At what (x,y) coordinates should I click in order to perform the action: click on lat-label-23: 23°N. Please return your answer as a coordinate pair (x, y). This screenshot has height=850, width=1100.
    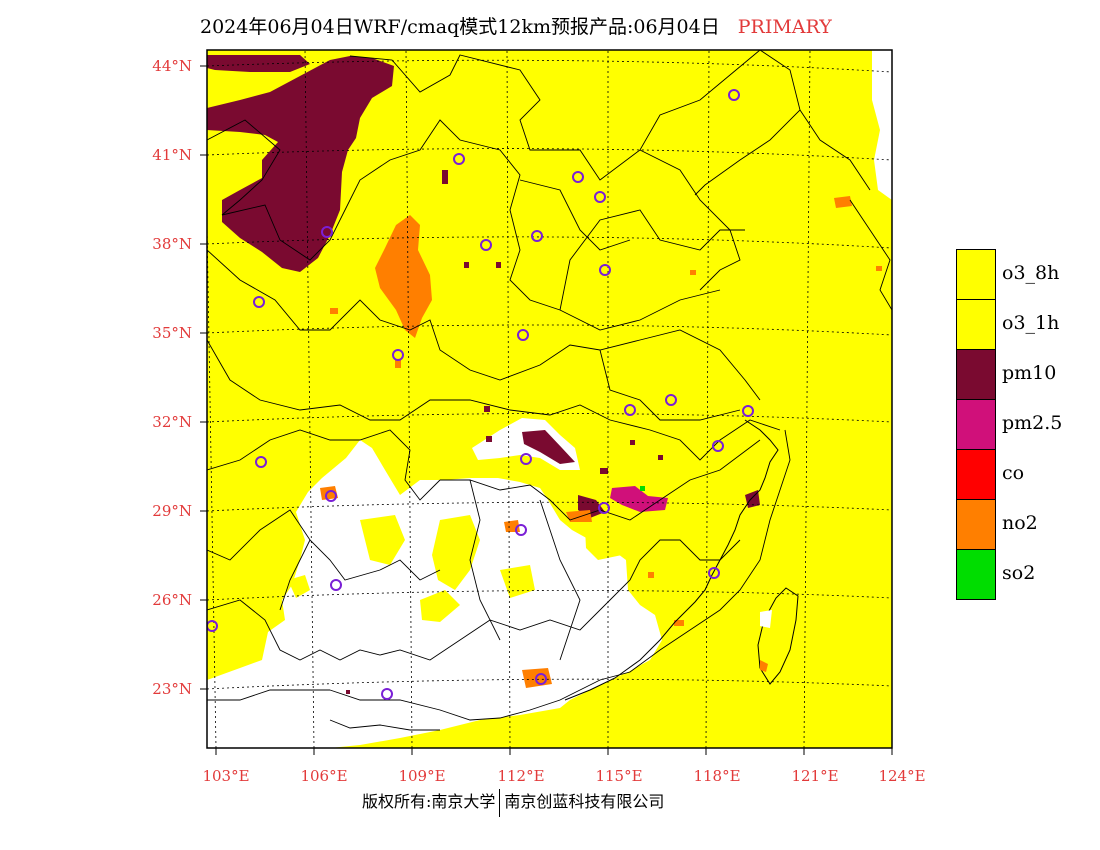
    Looking at the image, I should click on (172, 689).